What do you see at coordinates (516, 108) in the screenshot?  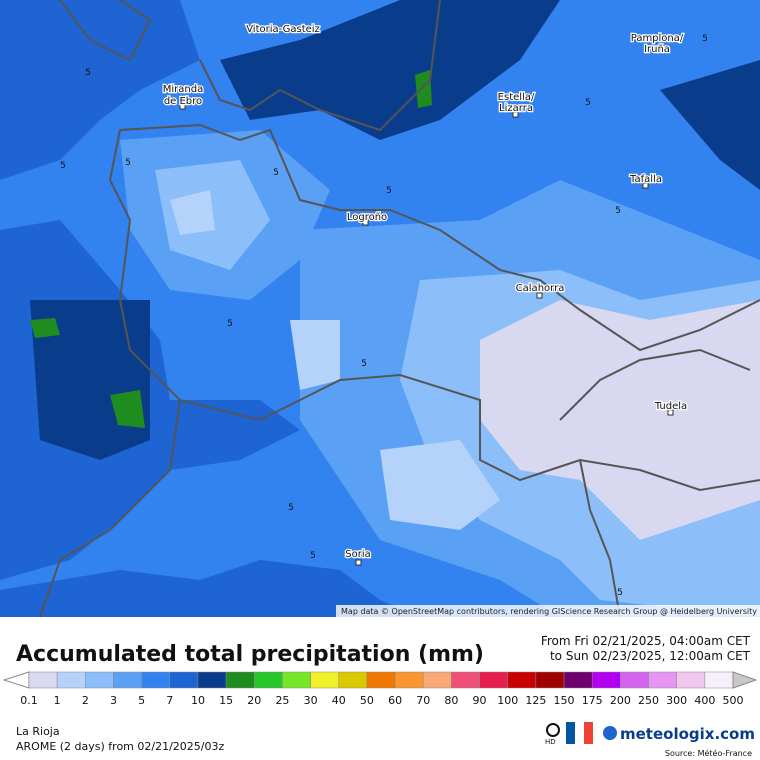 I see `city-label: Lizarra` at bounding box center [516, 108].